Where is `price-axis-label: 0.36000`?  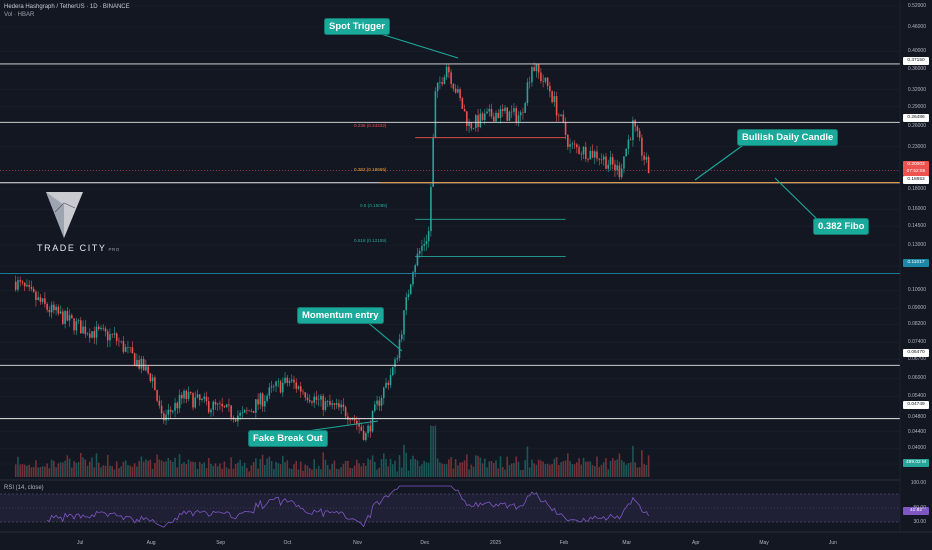 price-axis-label: 0.36000 is located at coordinates (916, 69).